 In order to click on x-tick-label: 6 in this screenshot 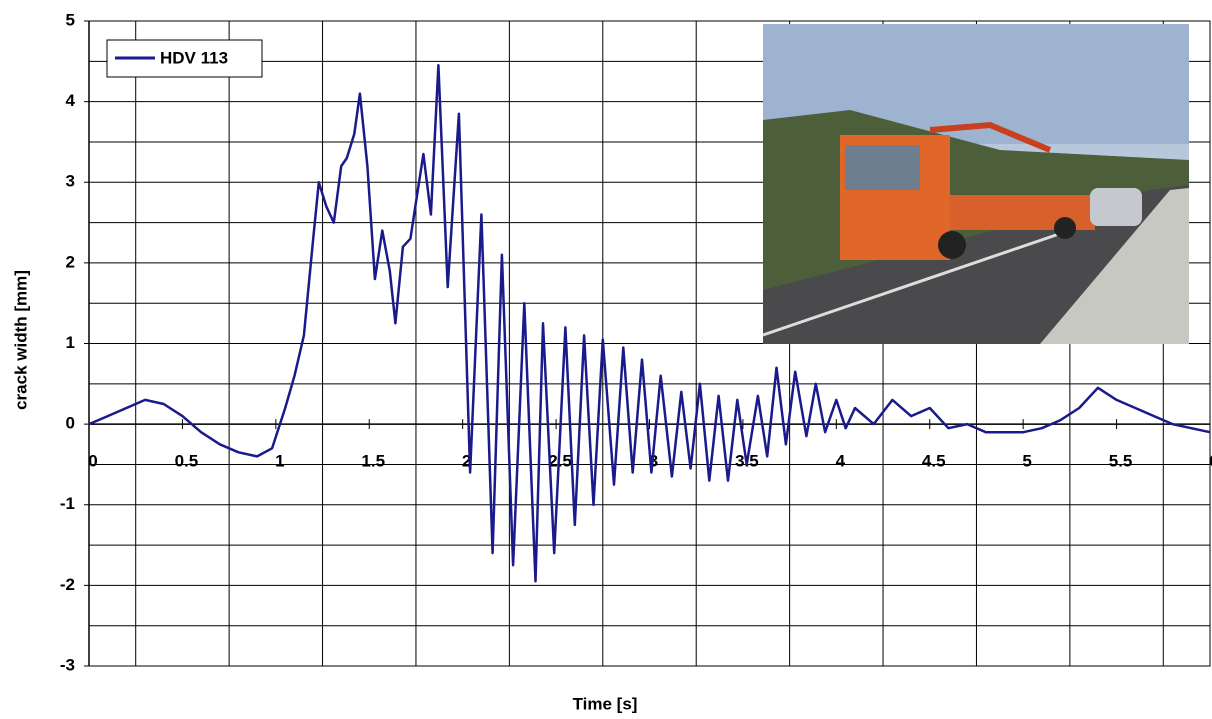, I will do `click(1210, 461)`.